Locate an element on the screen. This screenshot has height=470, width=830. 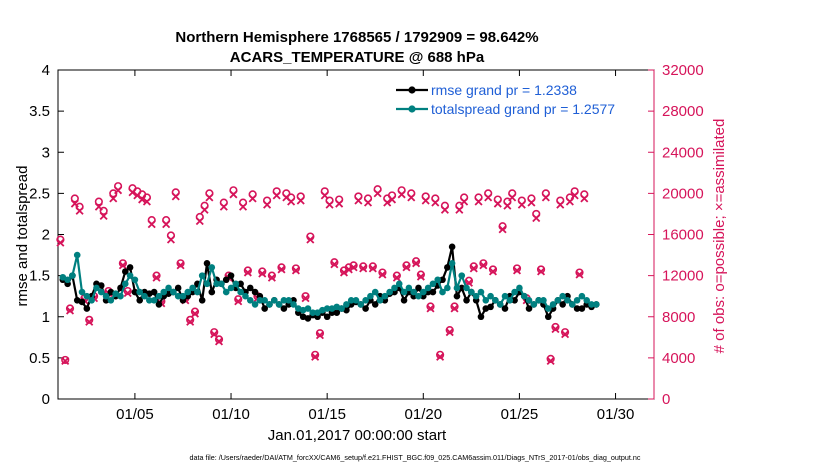
y-left-tick-label: 3 is located at coordinates (46, 152).